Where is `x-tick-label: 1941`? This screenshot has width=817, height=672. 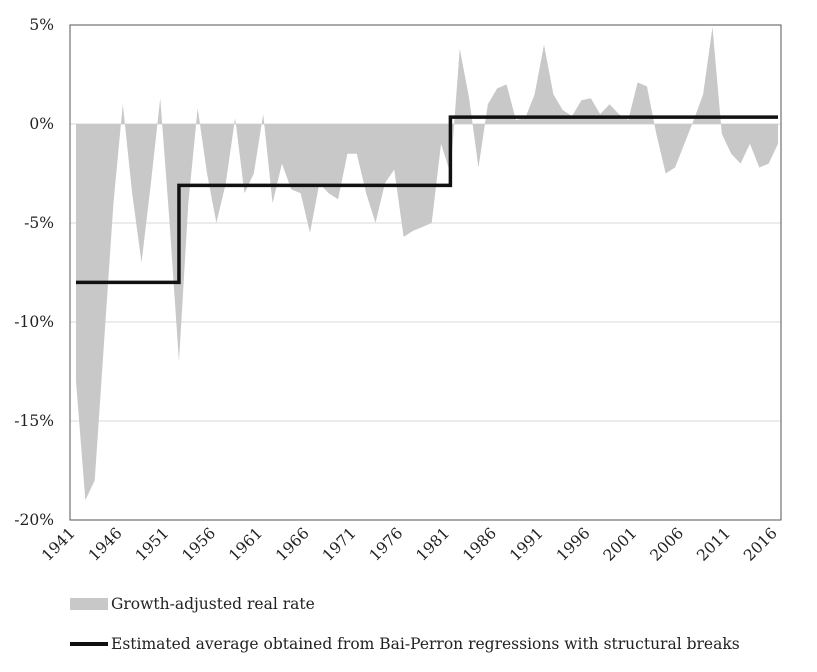 x-tick-label: 1941 is located at coordinates (58, 544).